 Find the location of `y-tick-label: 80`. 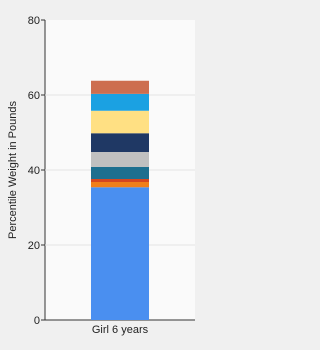

y-tick-label: 80 is located at coordinates (34, 21).